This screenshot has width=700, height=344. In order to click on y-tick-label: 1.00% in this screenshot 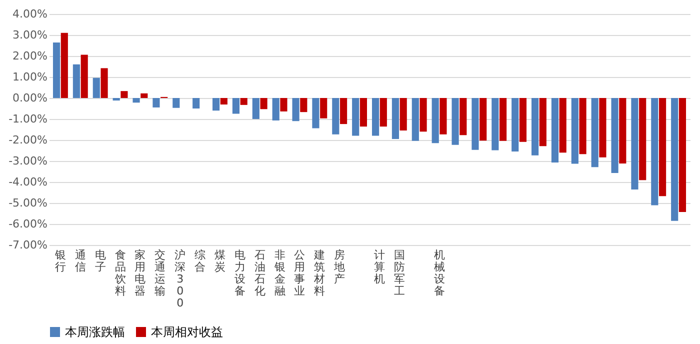, I will do `click(30, 77)`.